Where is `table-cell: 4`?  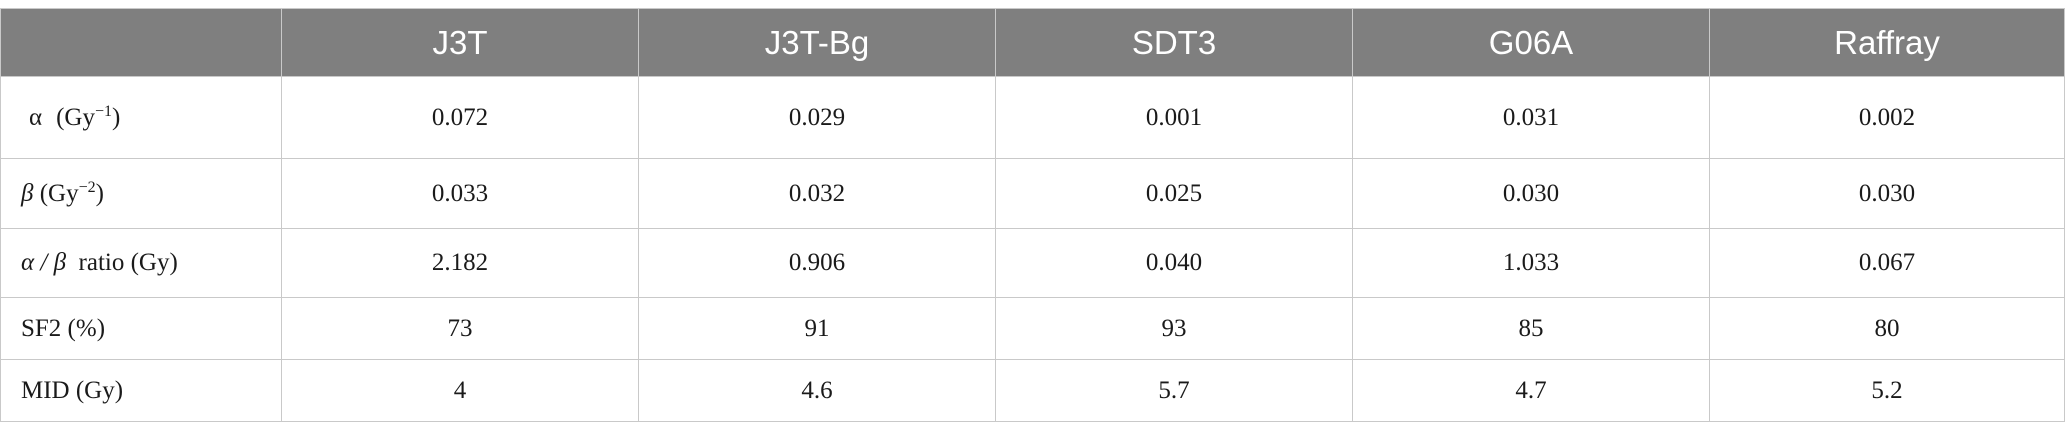 table-cell: 4 is located at coordinates (460, 390).